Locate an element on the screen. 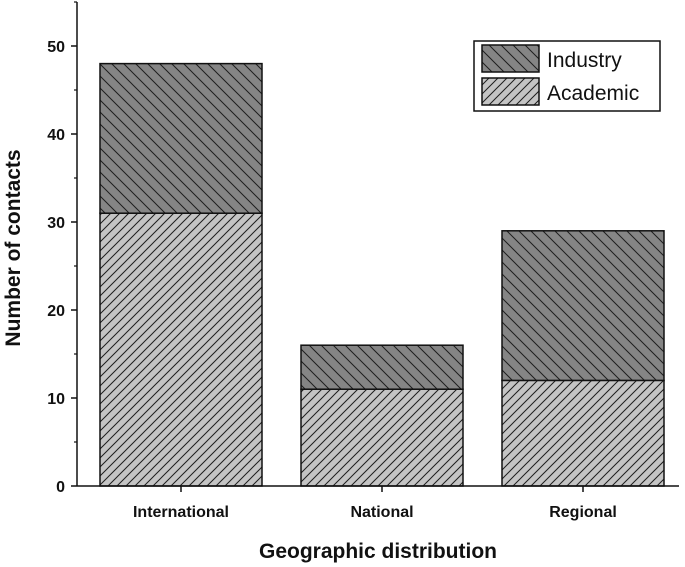 The height and width of the screenshot is (567, 685). x-axis-ticks: International National Regional is located at coordinates (375, 503).